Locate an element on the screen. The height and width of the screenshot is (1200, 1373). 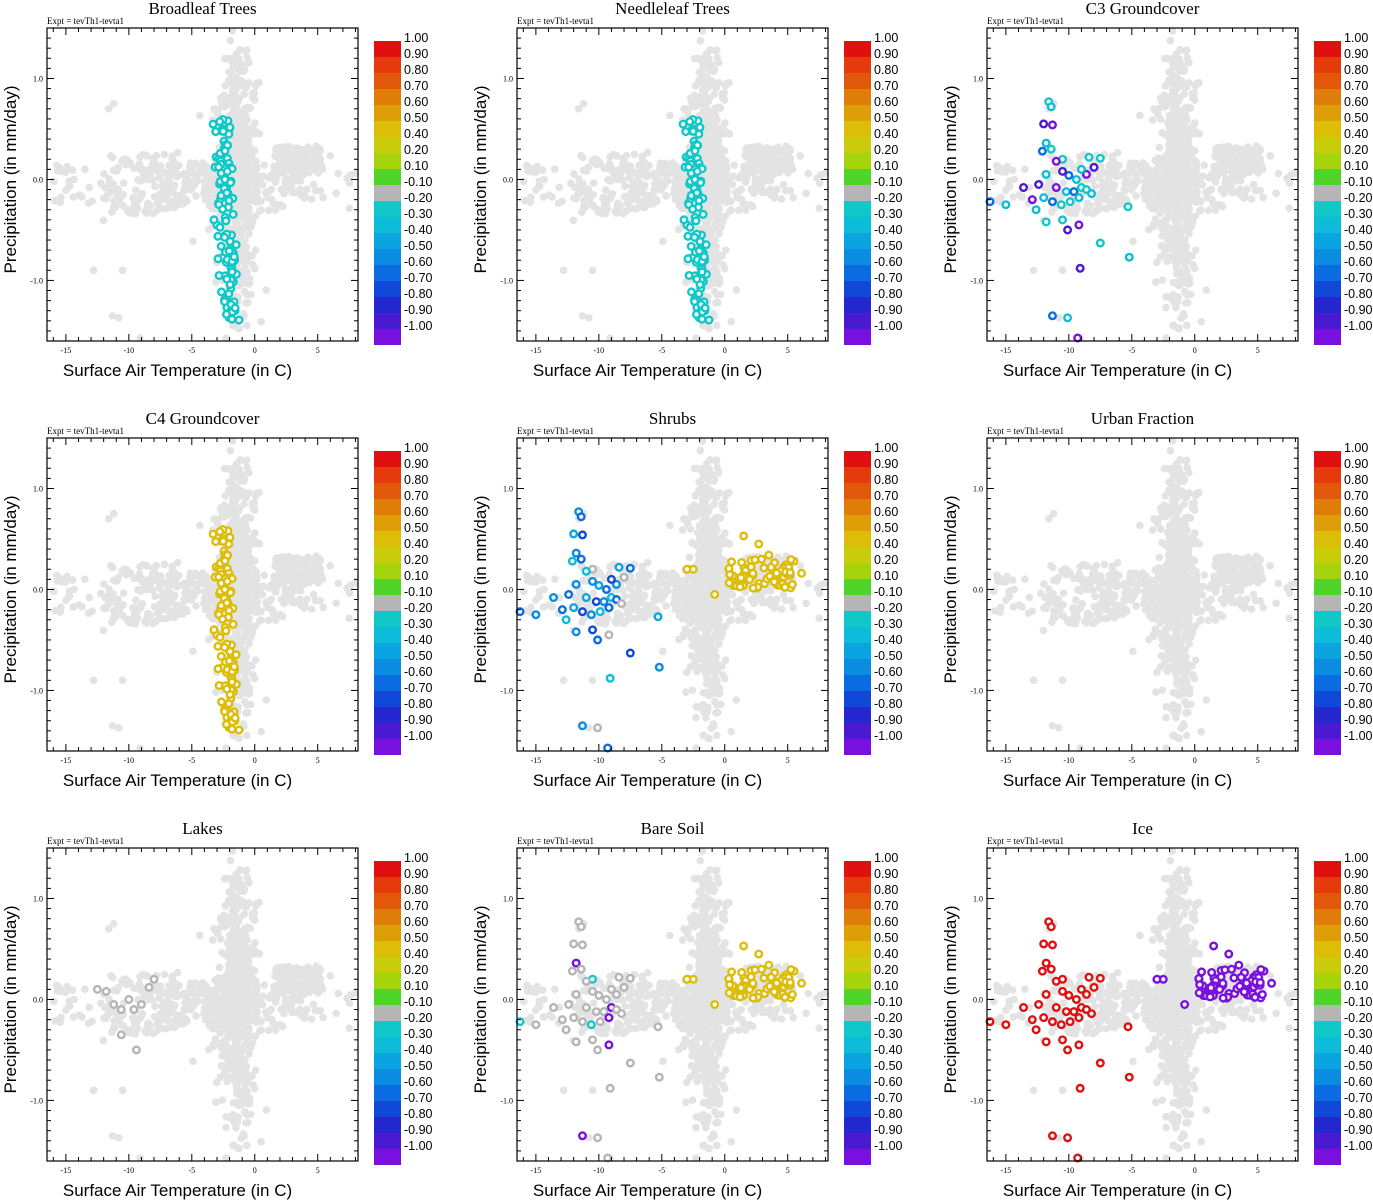
colorbar-label: -0.70 is located at coordinates (1358, 278).